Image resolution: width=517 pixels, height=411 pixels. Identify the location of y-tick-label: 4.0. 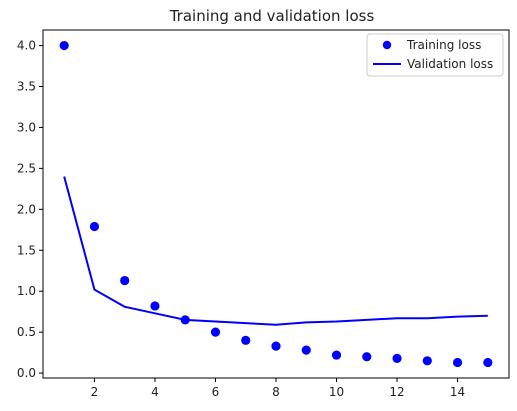
(26, 46).